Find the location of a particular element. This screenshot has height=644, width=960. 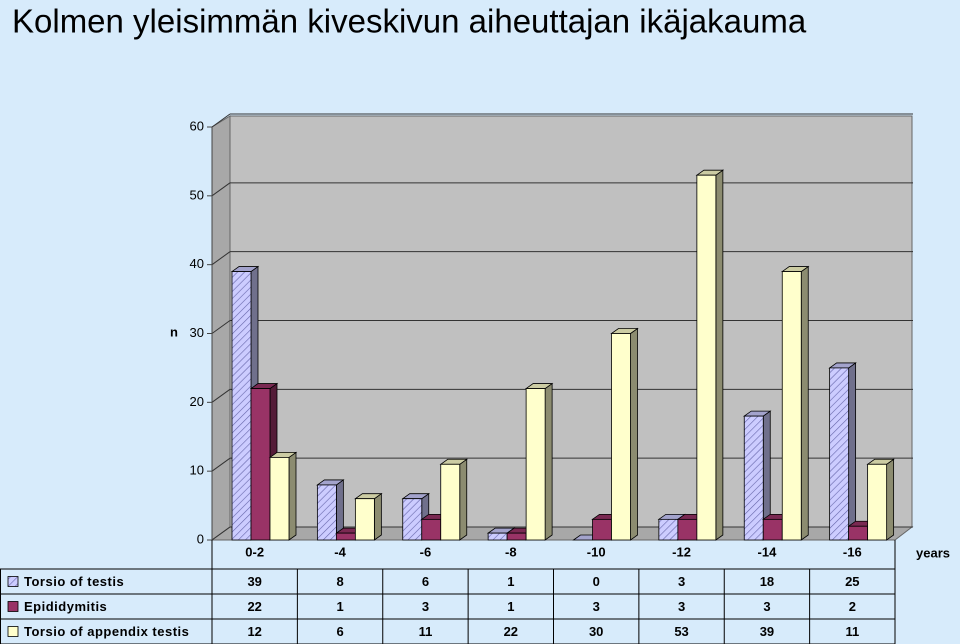

x-axis-label: years is located at coordinates (933, 552).